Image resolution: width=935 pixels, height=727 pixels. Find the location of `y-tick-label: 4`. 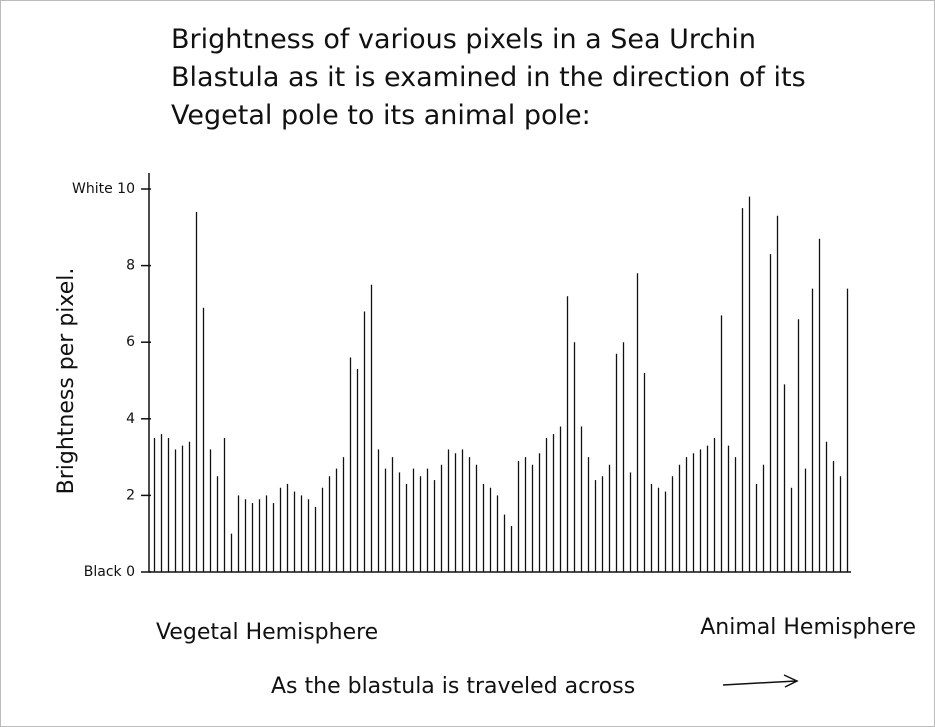

y-tick-label: 4 is located at coordinates (130, 419).